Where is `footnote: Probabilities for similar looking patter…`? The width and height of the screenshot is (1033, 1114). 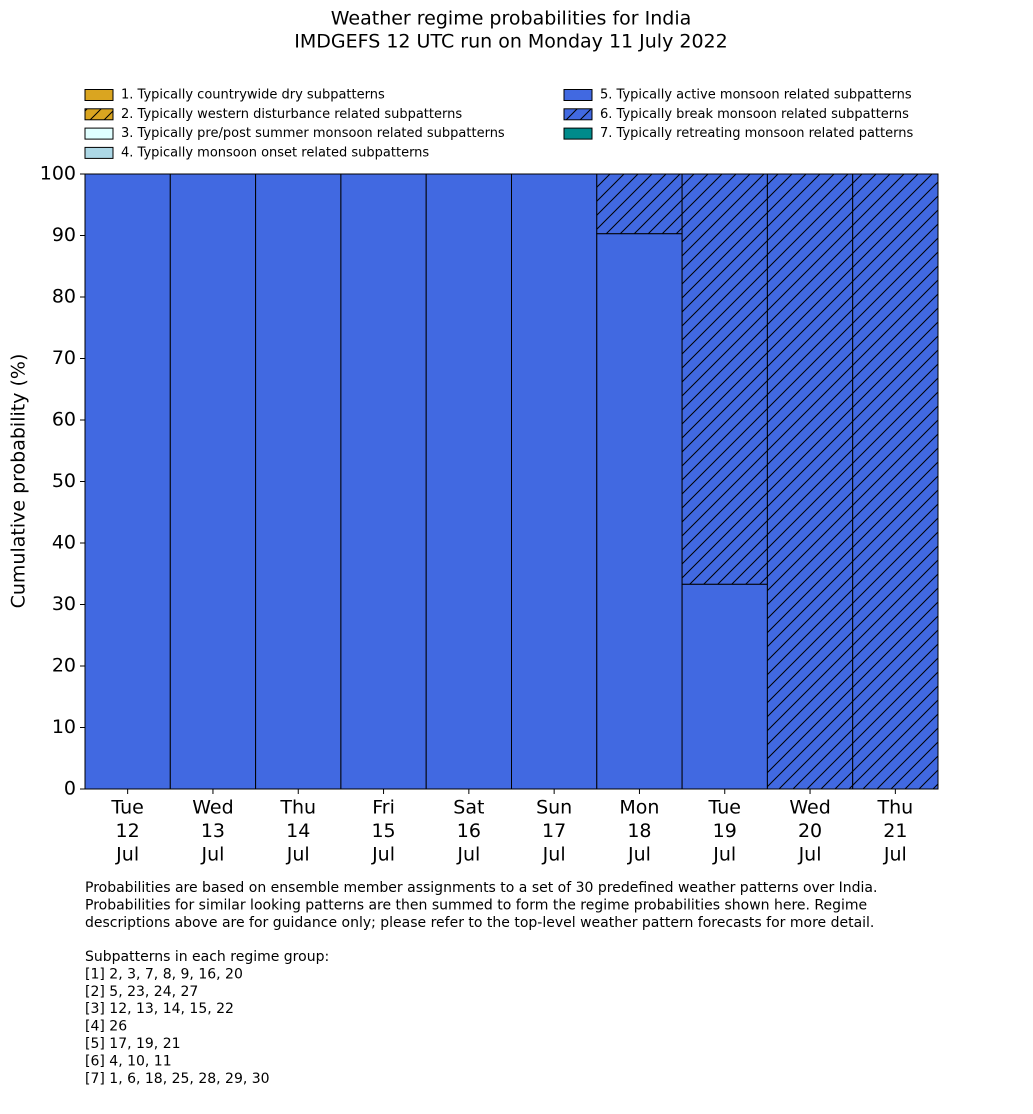
footnote: Probabilities for similar looking patter… is located at coordinates (476, 905).